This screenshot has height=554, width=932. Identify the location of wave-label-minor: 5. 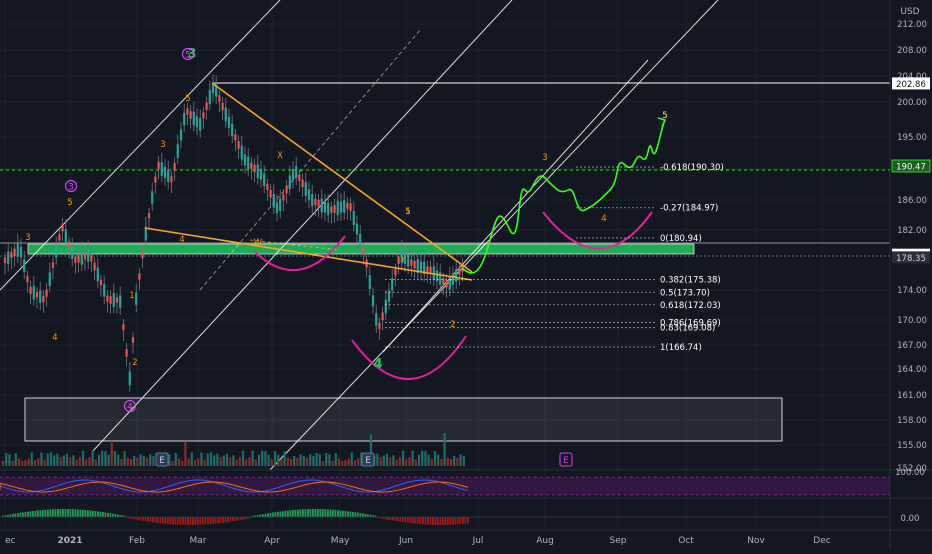
(664, 116).